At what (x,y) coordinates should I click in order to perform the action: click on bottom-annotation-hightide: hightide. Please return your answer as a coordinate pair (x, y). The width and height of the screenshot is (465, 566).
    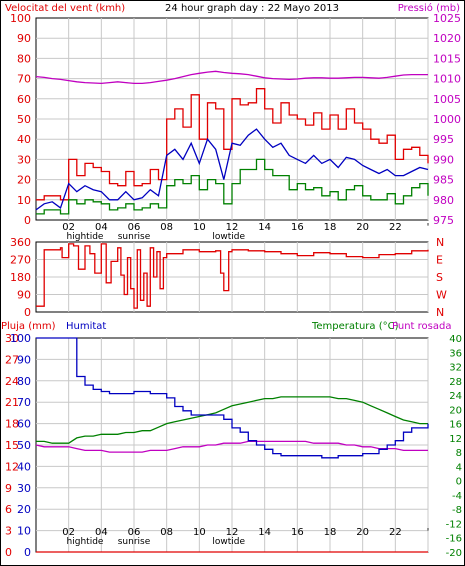
    Looking at the image, I should click on (85, 542).